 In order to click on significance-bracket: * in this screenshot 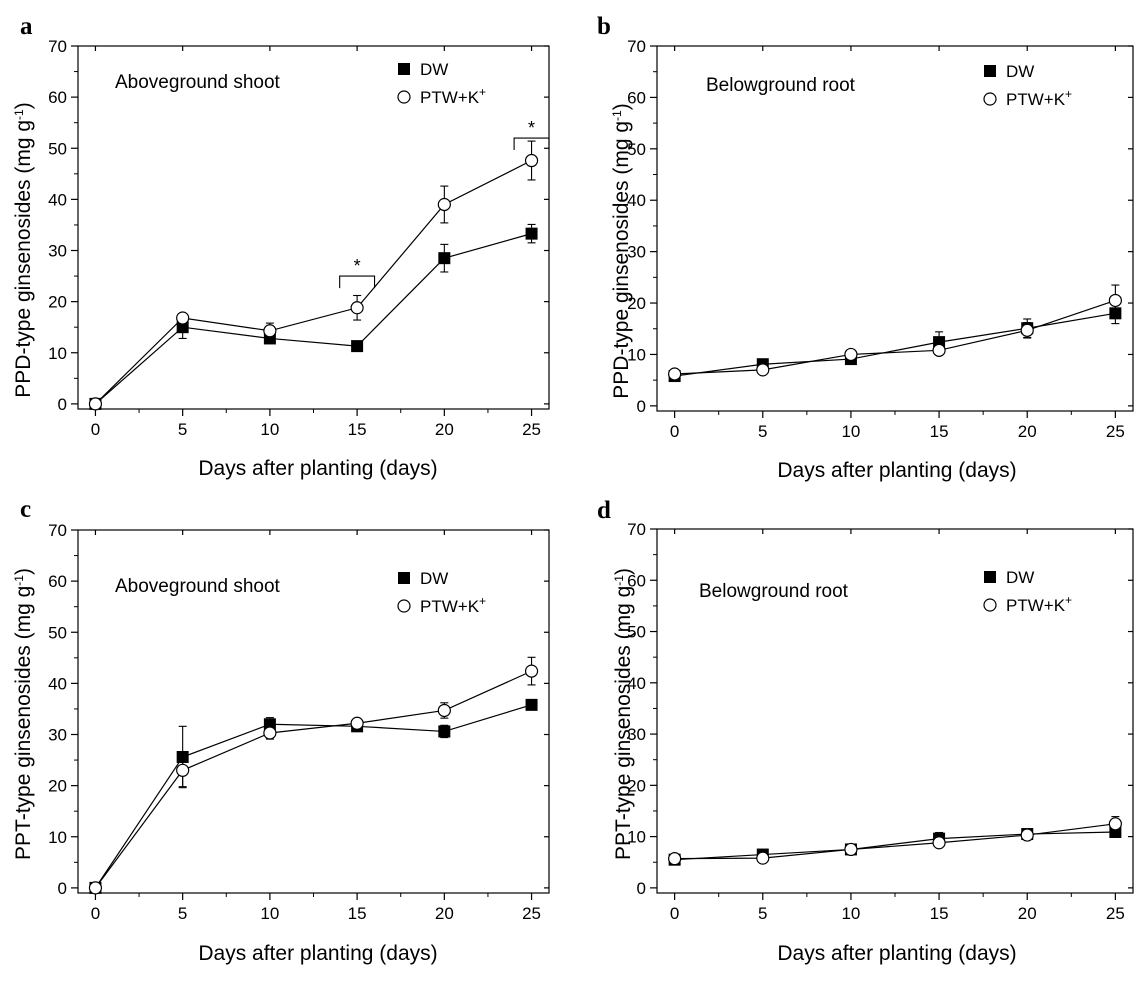, I will do `click(357, 272)`.